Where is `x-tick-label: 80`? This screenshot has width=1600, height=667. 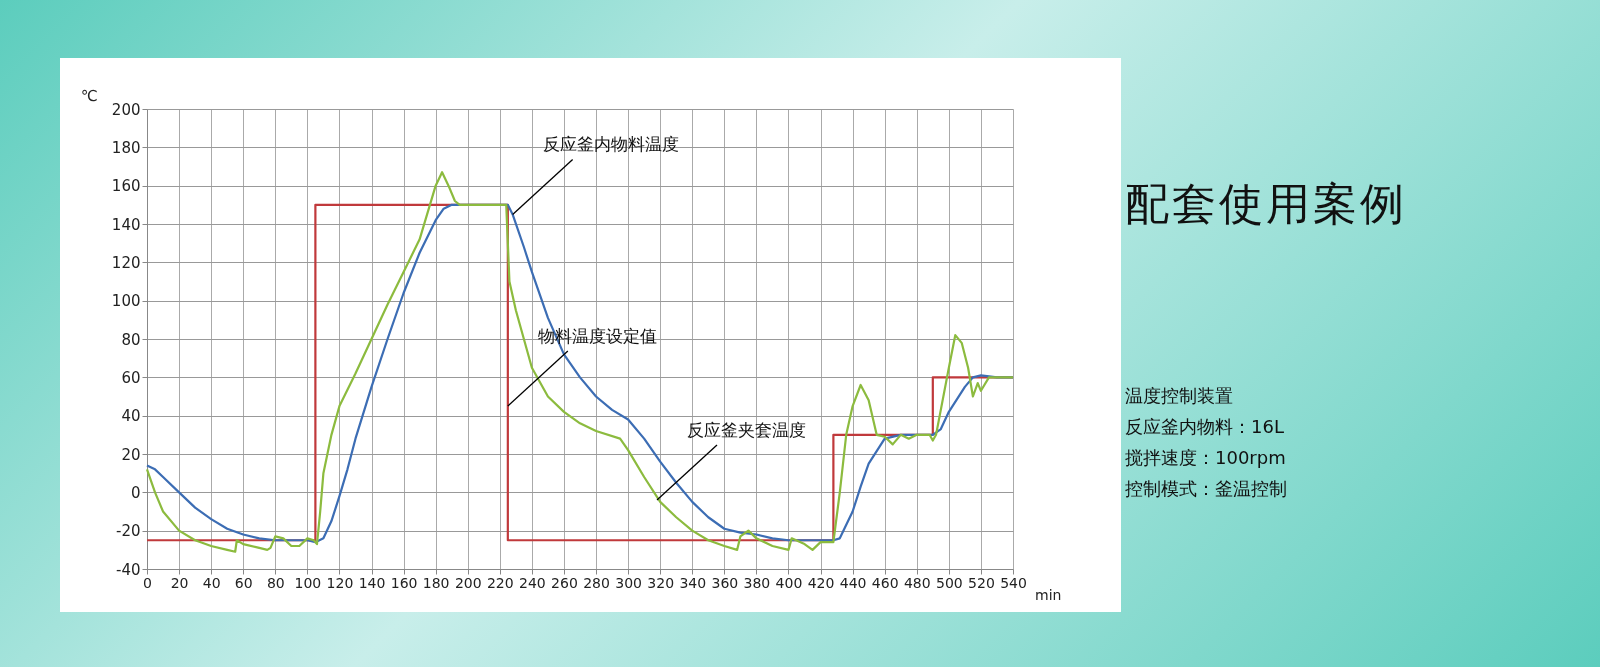
x-tick-label: 80 is located at coordinates (275, 582).